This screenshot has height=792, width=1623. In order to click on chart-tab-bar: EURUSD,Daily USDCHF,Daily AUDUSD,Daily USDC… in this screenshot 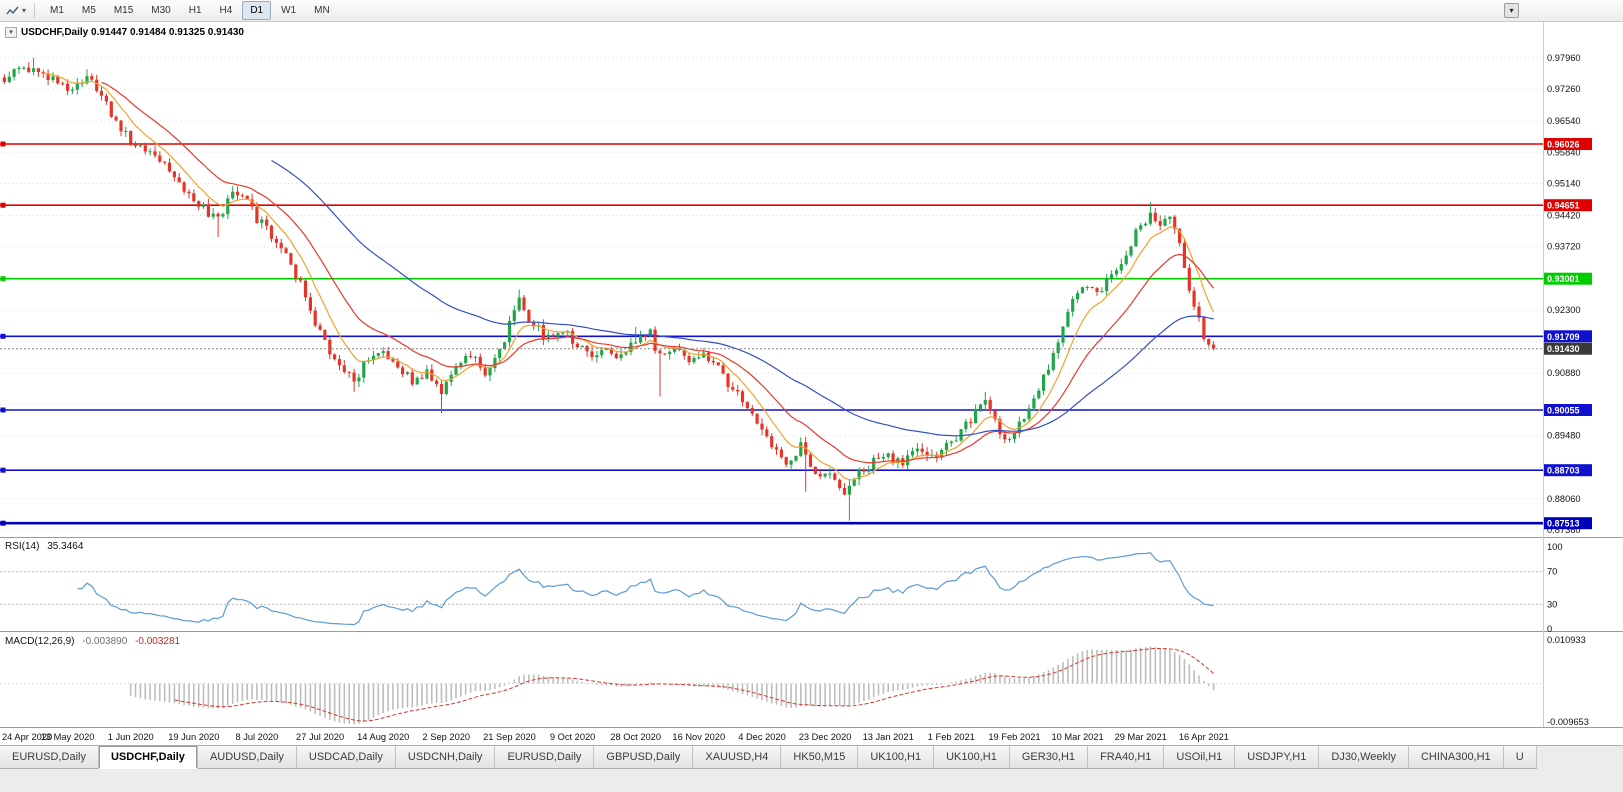, I will do `click(811, 768)`.